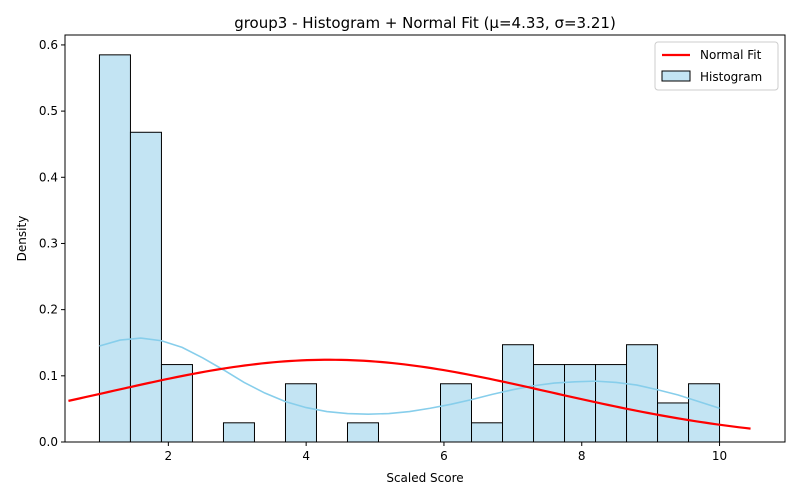 The width and height of the screenshot is (800, 500). Describe the element at coordinates (424, 478) in the screenshot. I see `x-axis-label: Scaled Score` at that location.